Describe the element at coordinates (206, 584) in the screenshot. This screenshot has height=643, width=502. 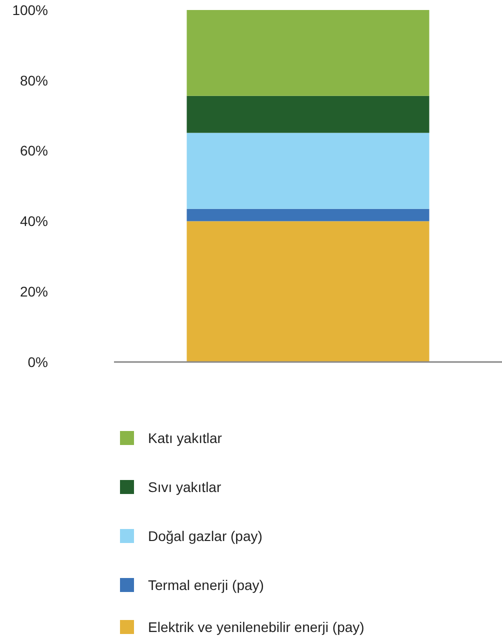
I see `legend-label: Termal enerji (pay)` at that location.